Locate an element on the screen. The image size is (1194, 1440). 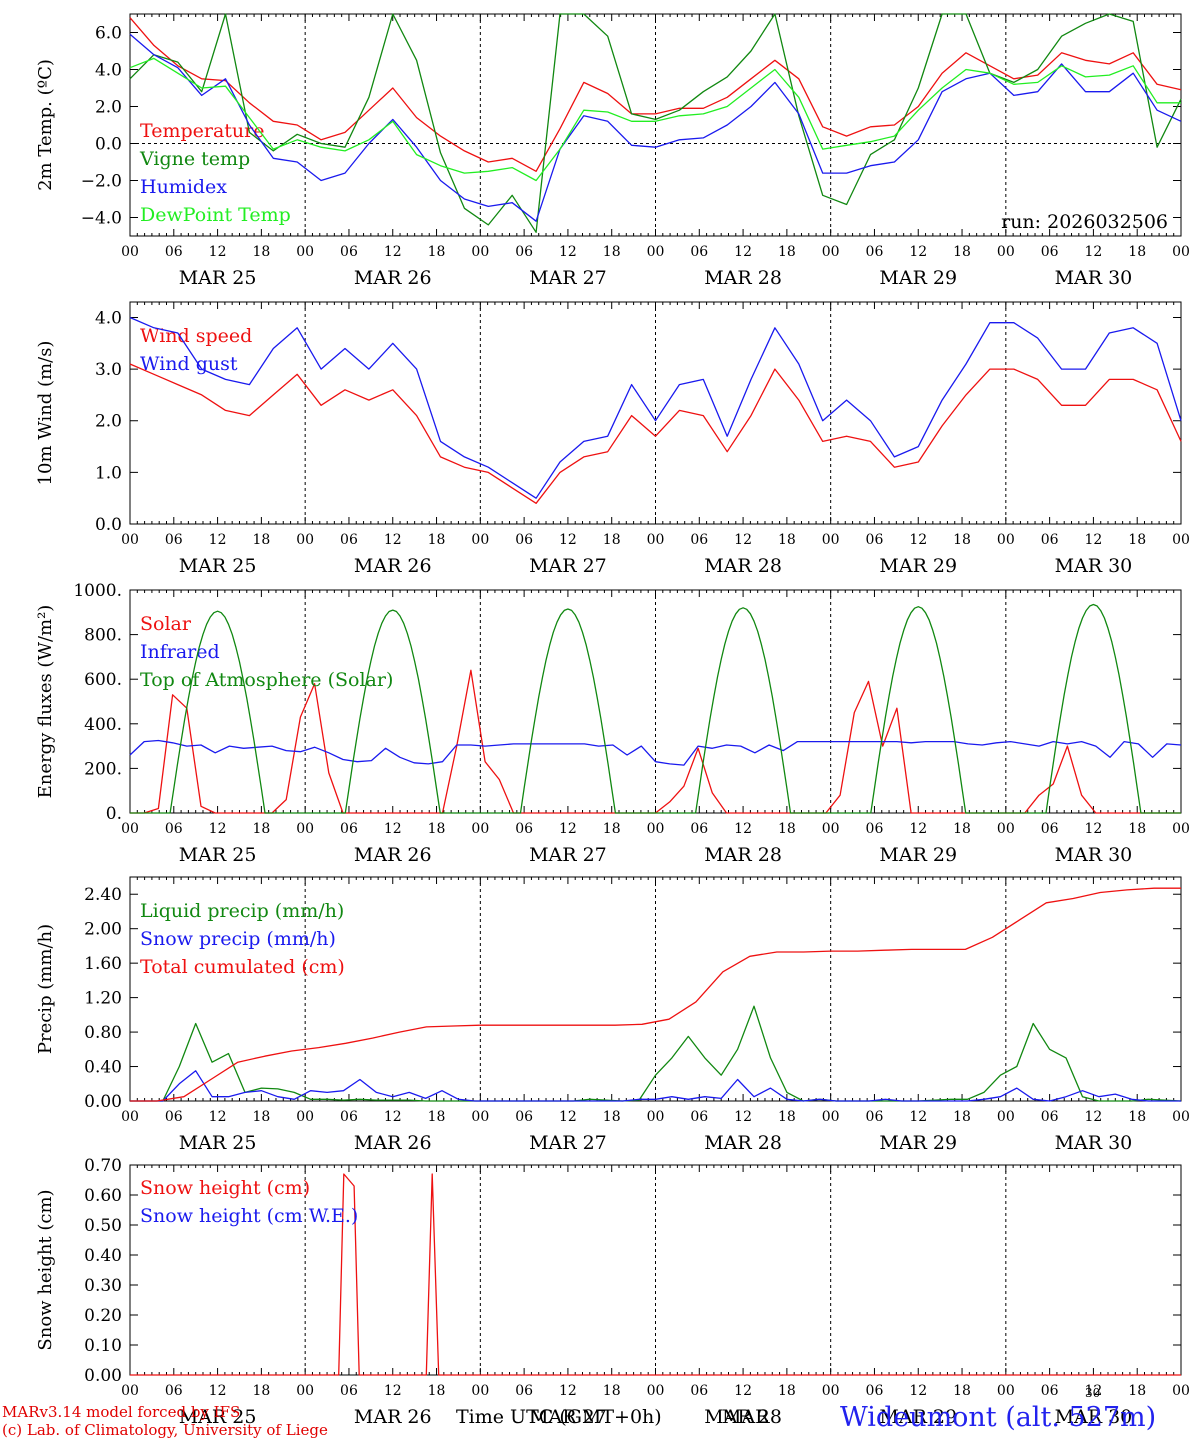
temperature-run-annotation: run: 2026032506 is located at coordinates (1084, 222).